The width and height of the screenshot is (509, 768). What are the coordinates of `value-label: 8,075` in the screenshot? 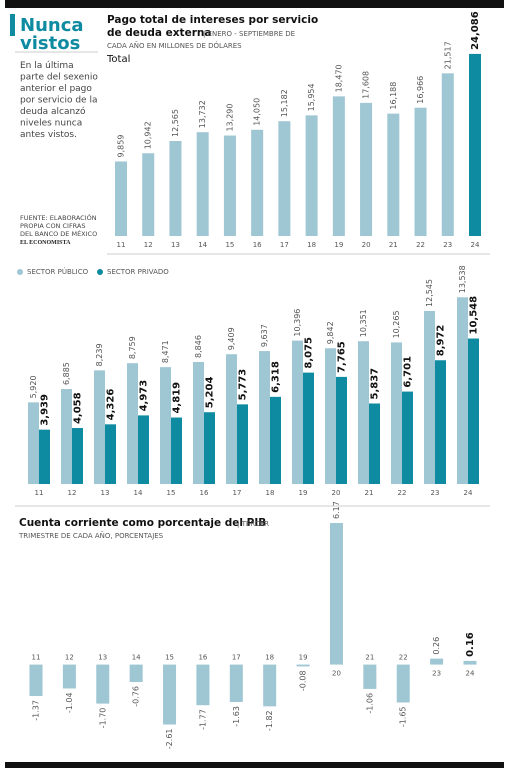 It's located at (309, 353).